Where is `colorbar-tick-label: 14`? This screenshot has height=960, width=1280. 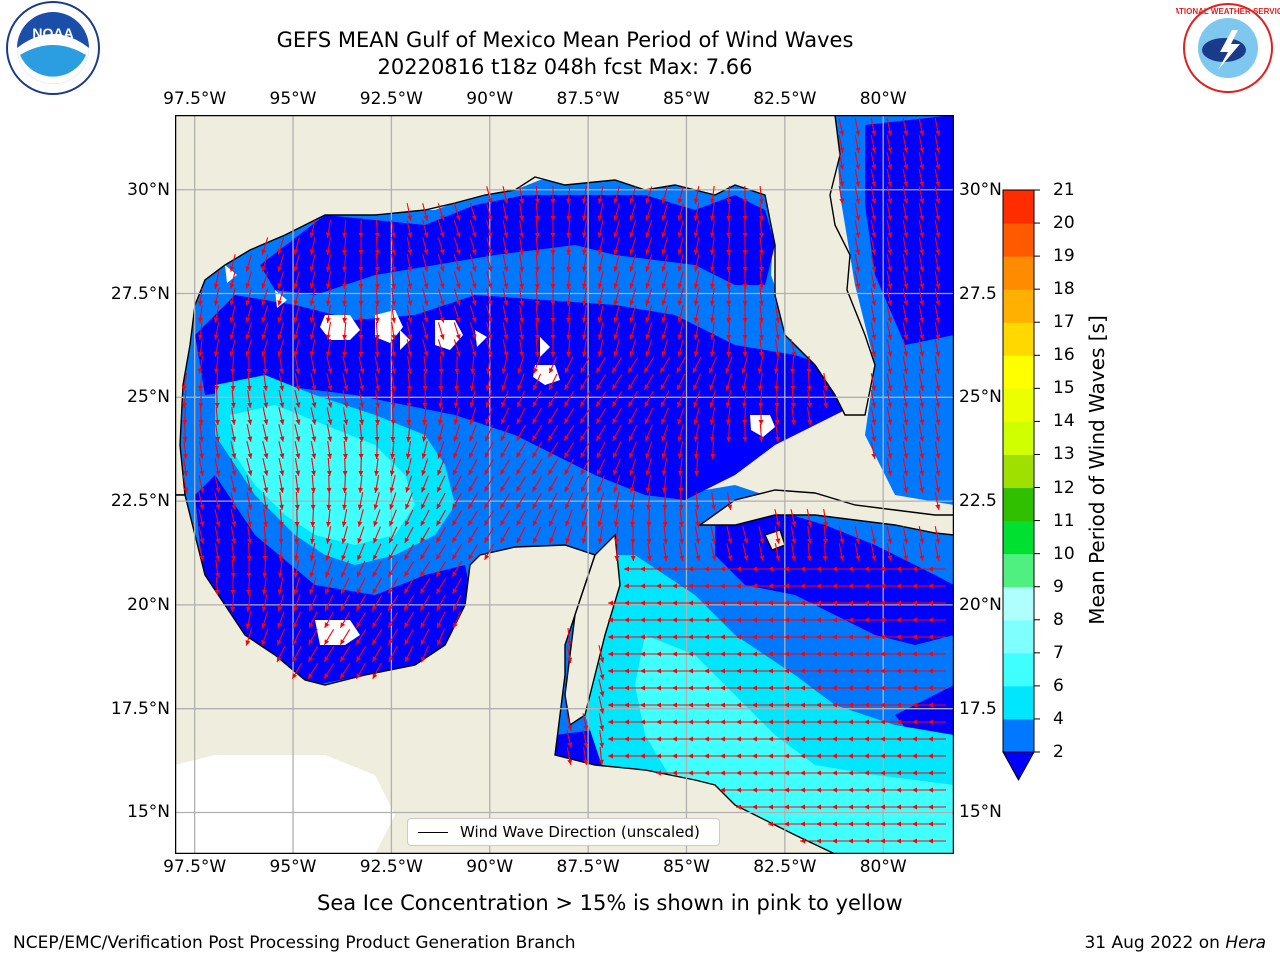 colorbar-tick-label: 14 is located at coordinates (1064, 421).